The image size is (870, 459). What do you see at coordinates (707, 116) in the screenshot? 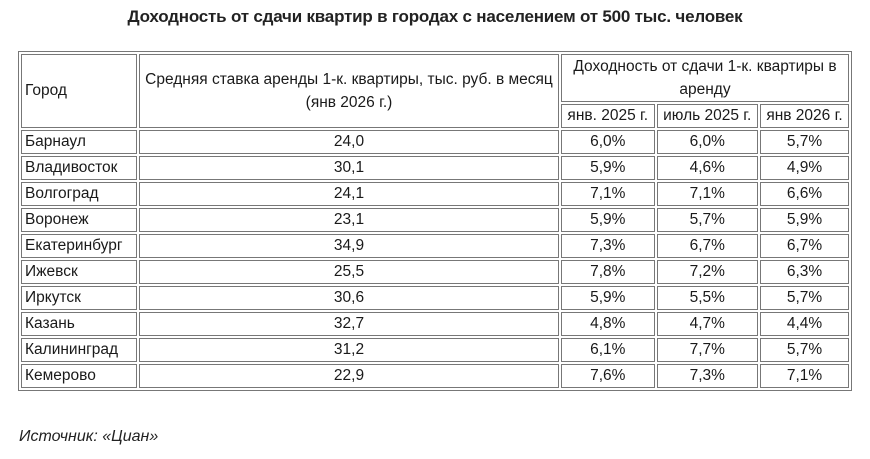
I see `header-jul-2025: июль 2025 г.` at bounding box center [707, 116].